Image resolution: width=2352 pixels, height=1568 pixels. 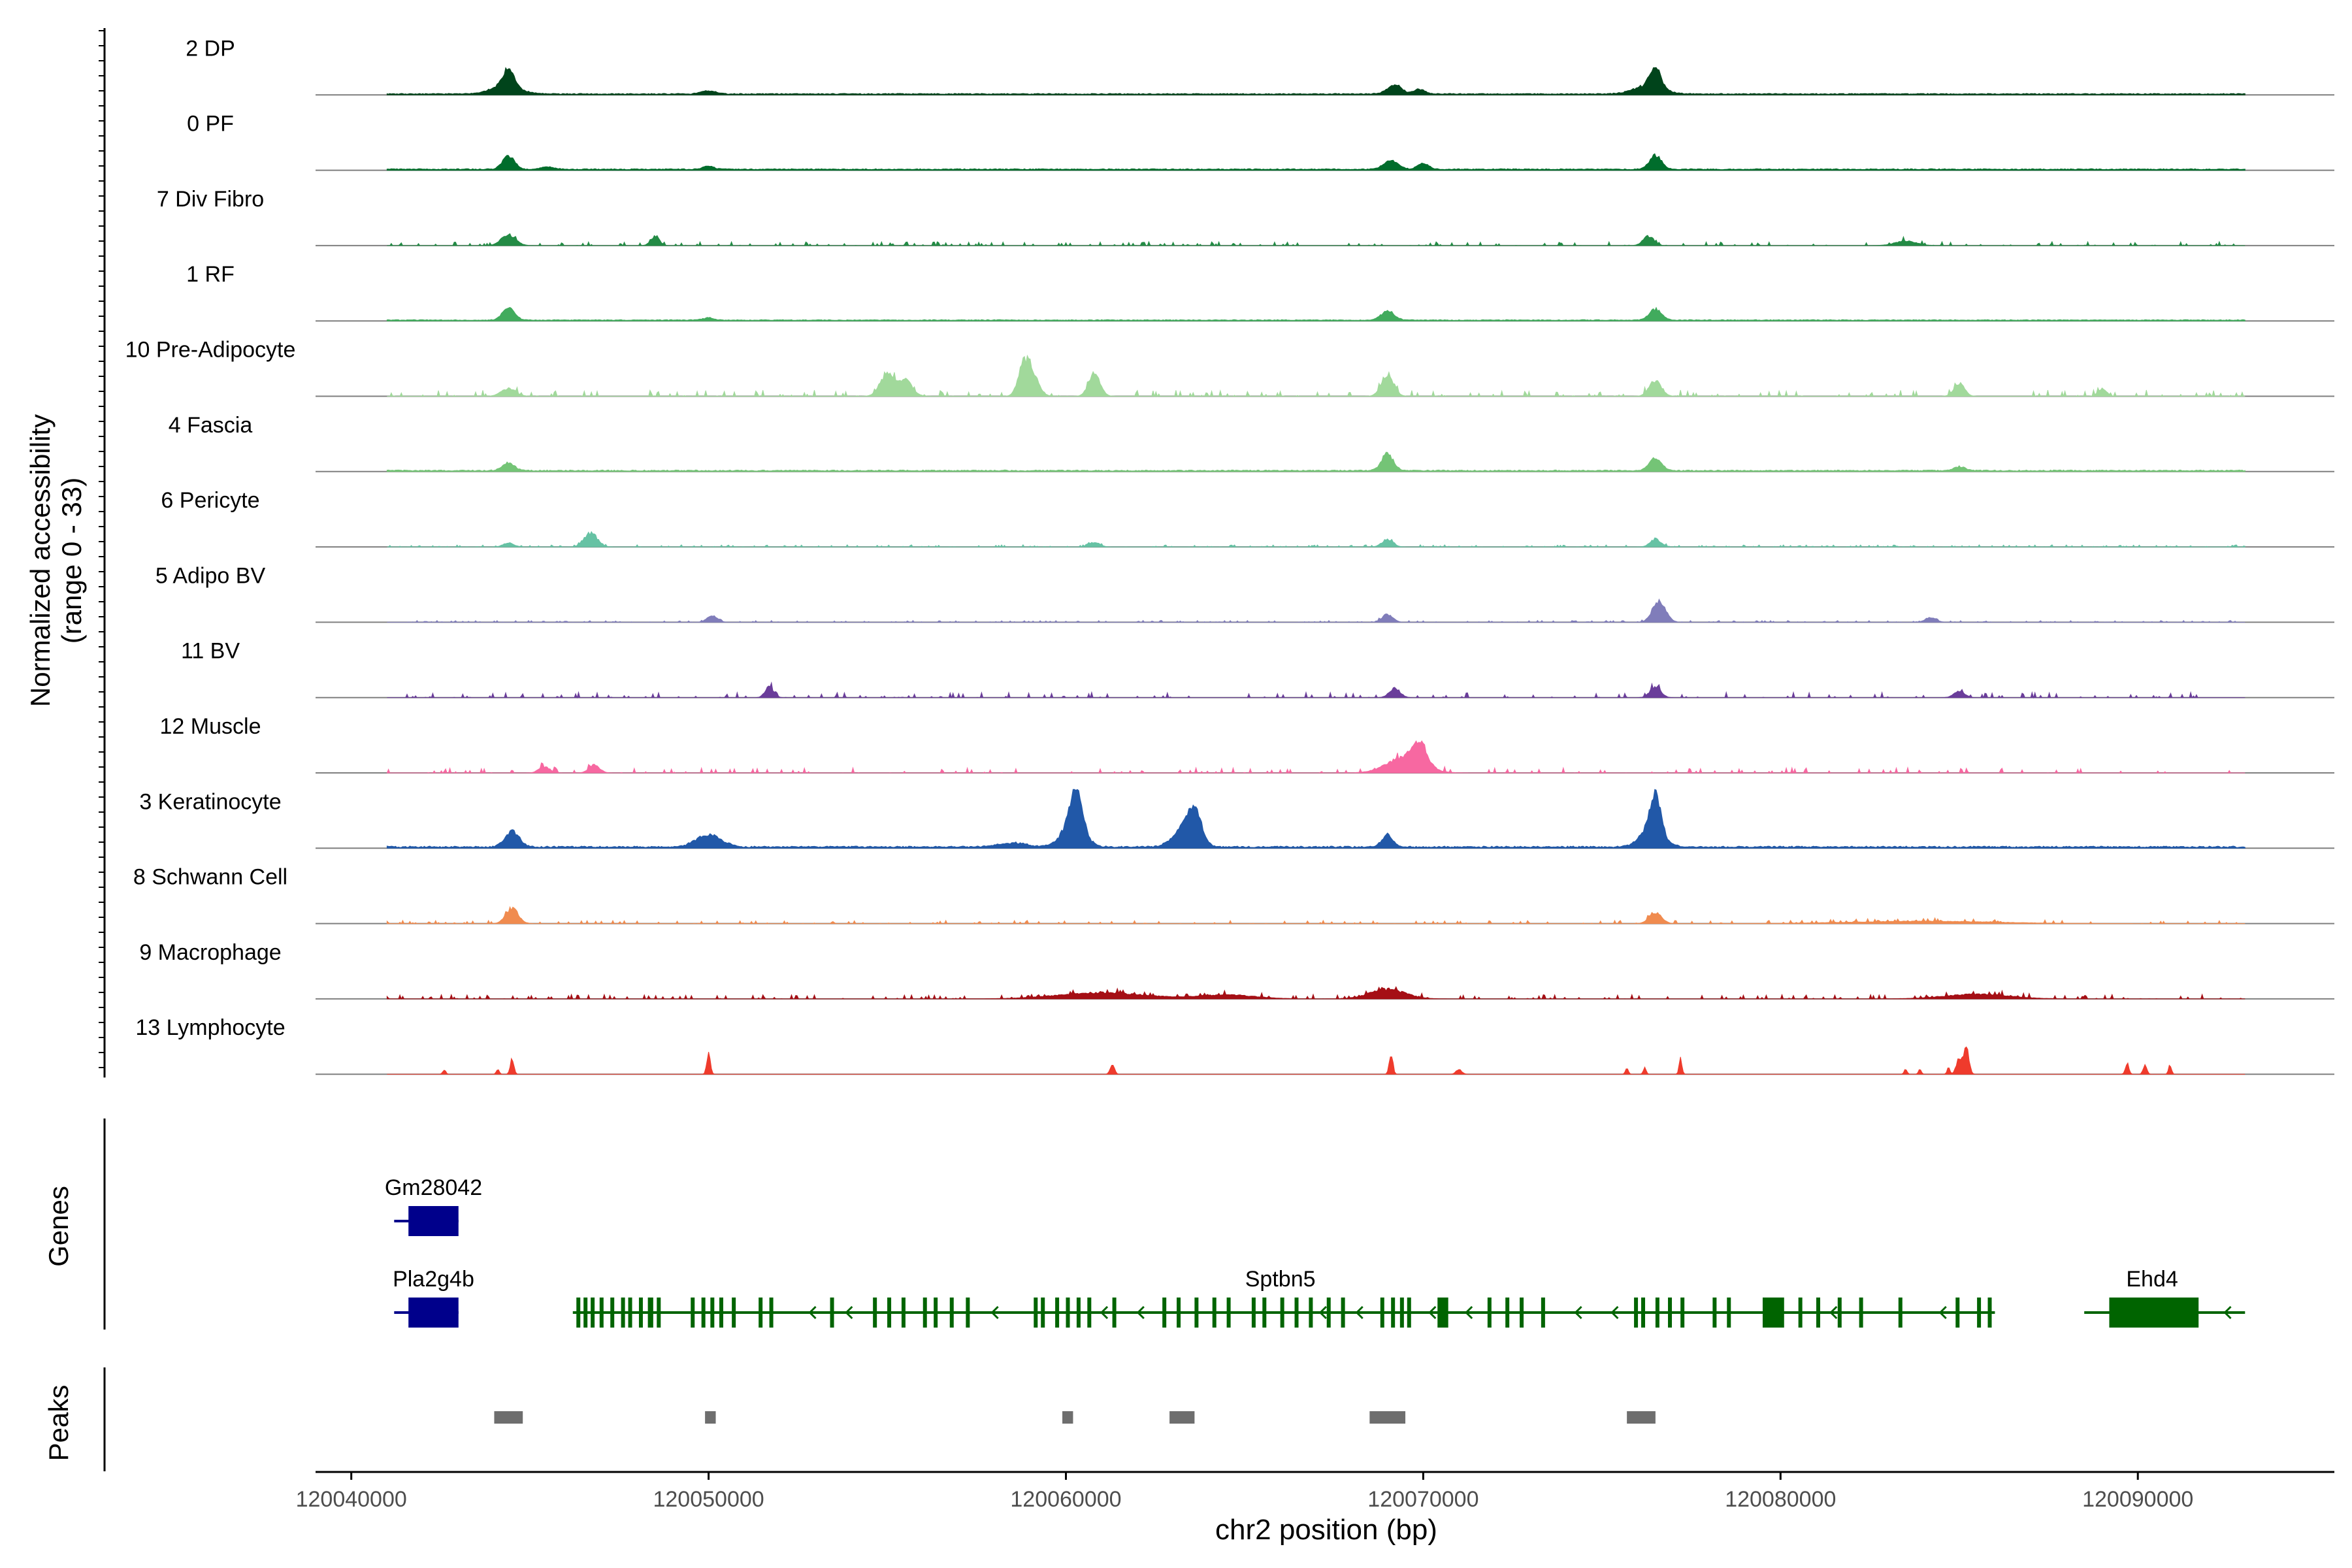 I want to click on gene-ehd4: Ehd4, so click(x=2165, y=1297).